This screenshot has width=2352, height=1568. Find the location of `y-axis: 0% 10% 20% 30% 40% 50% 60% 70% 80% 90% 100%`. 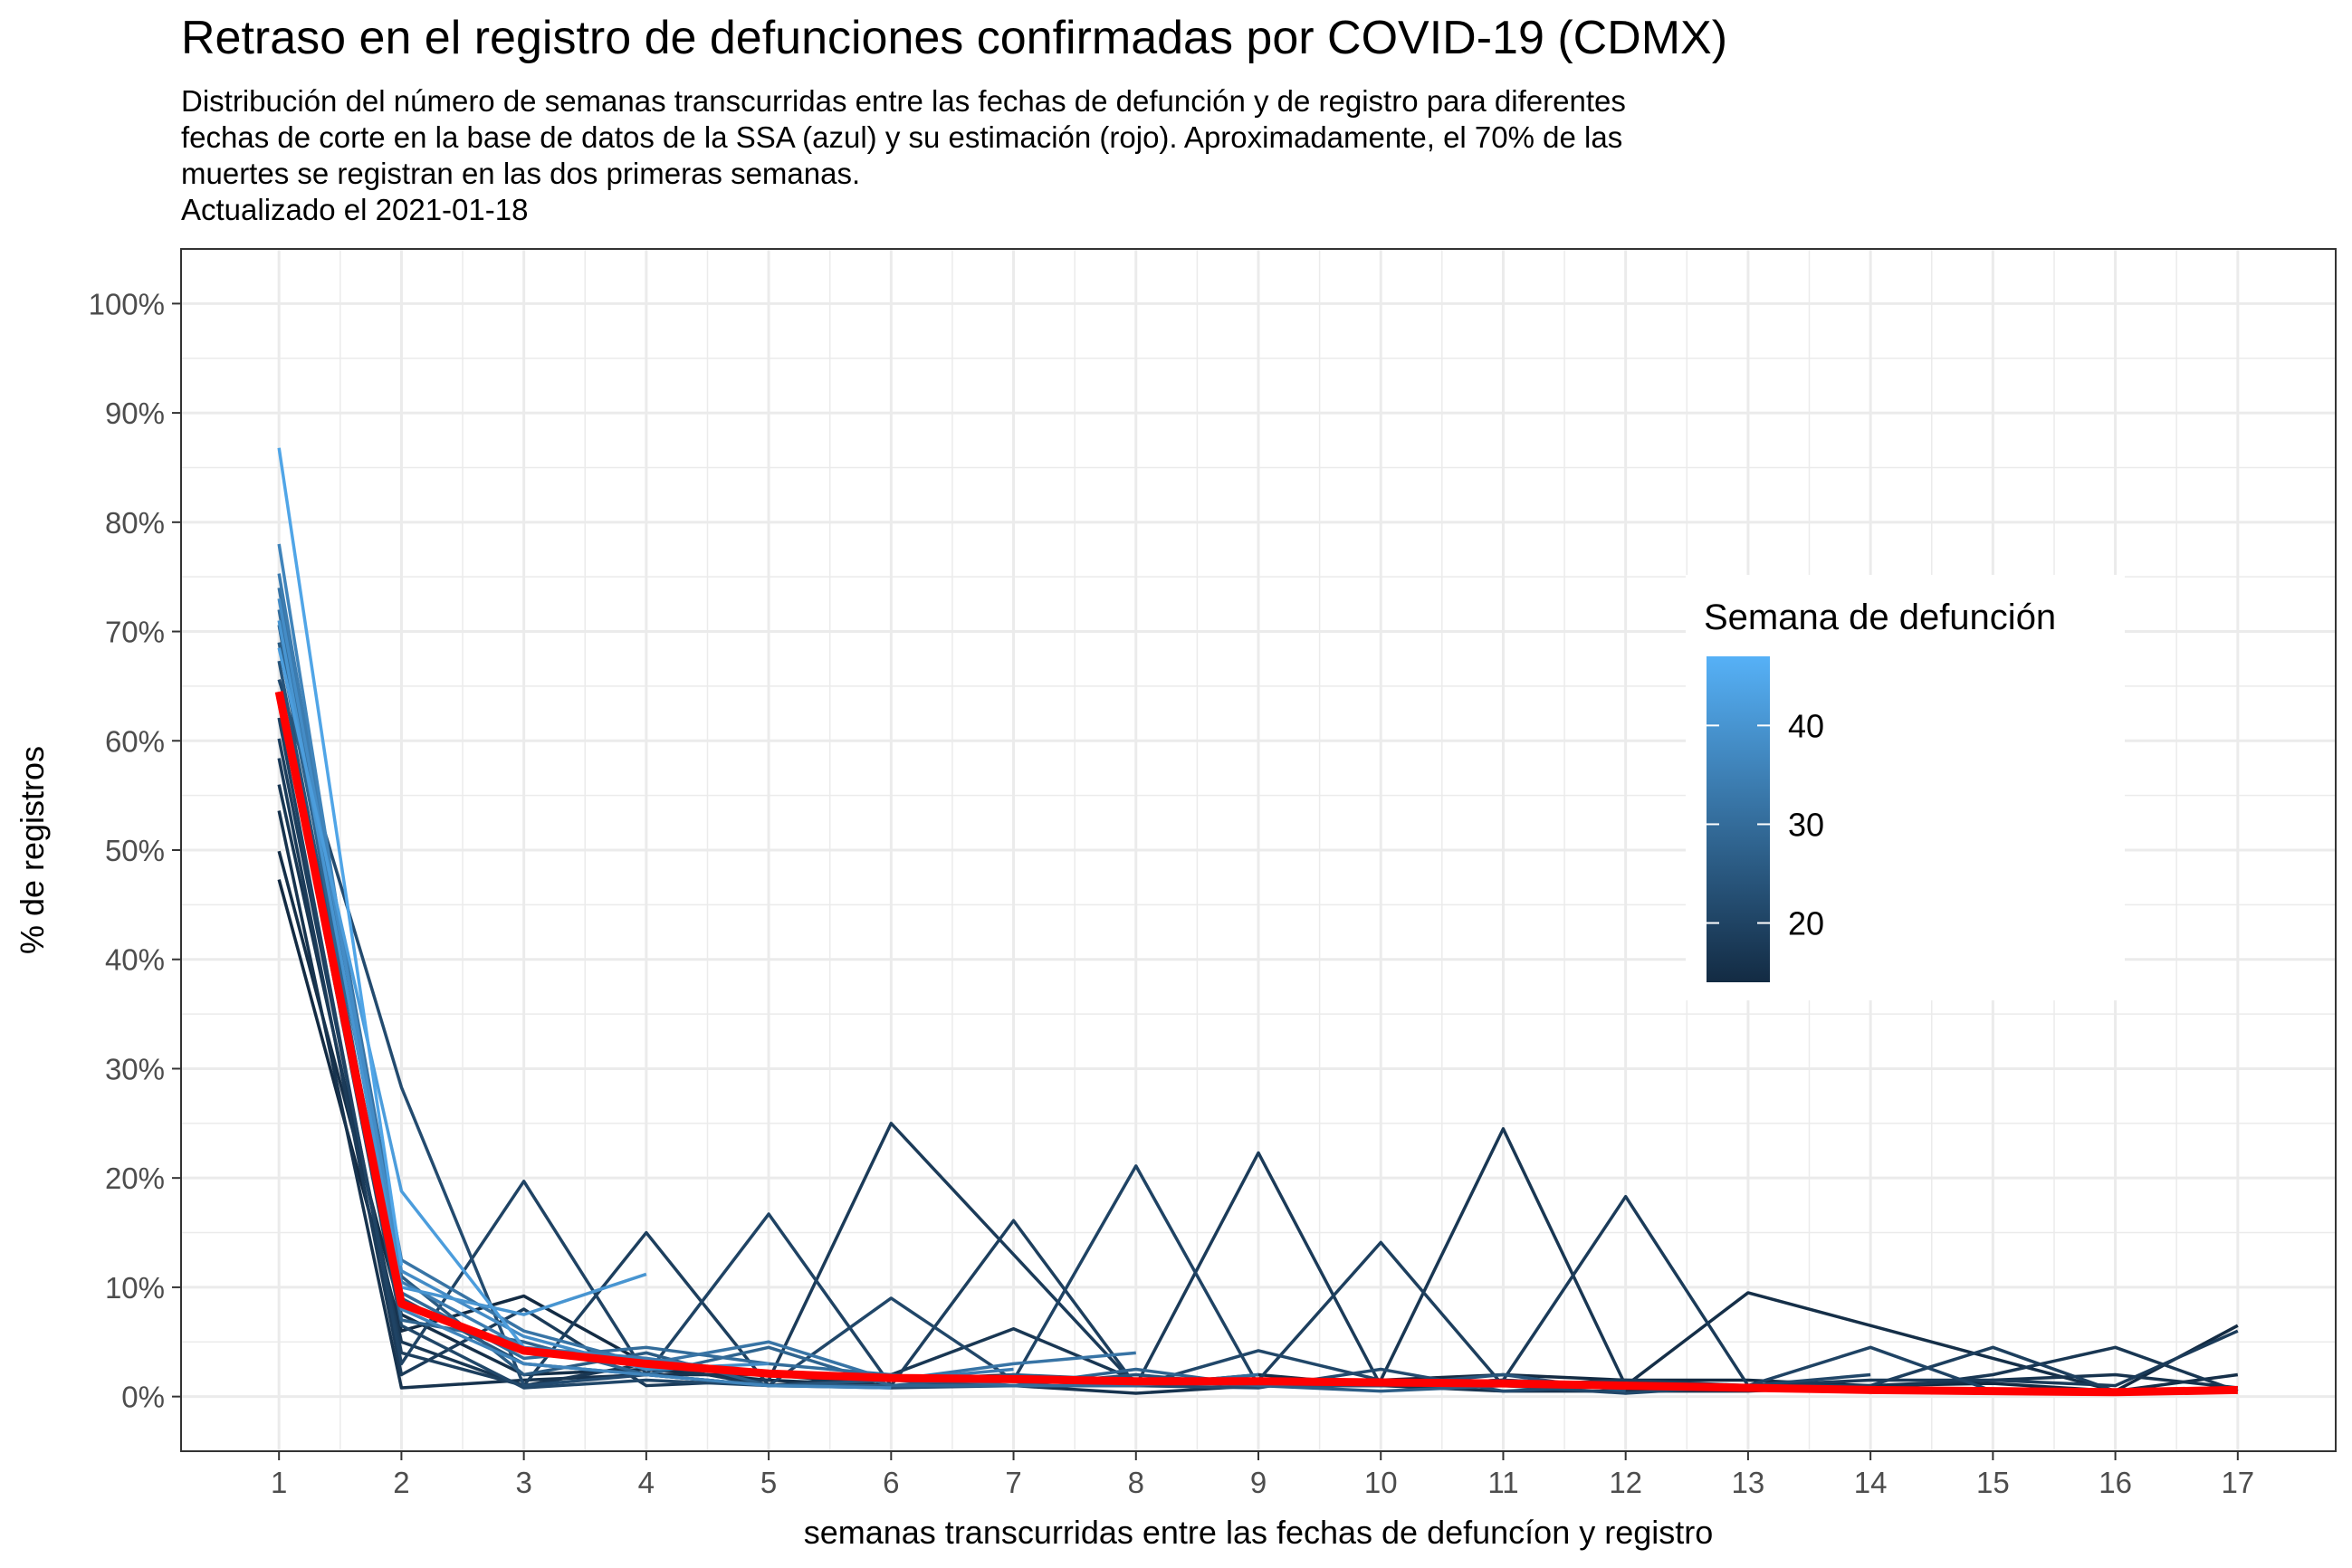

y-axis: 0% 10% 20% 30% 40% 50% 60% 70% 80% 90% 100% is located at coordinates (135, 850).